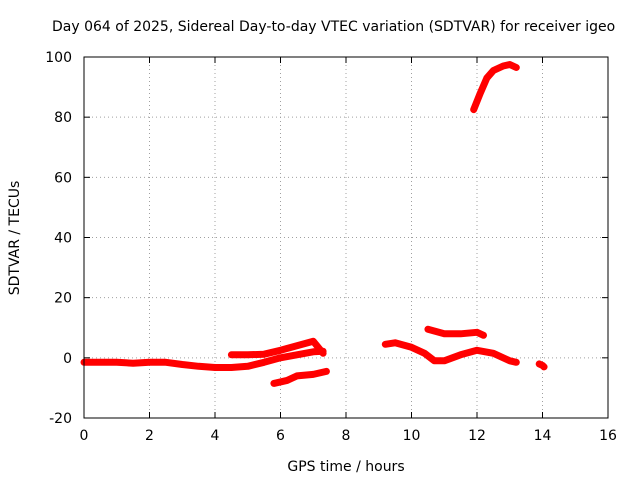  I want to click on x-tick-label: 10, so click(412, 436).